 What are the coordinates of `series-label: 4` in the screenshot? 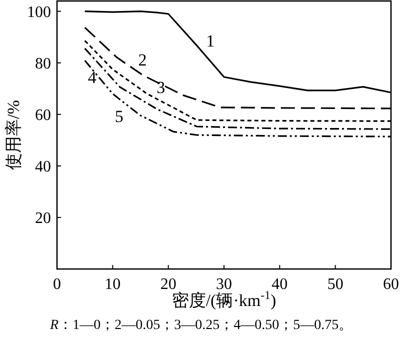 It's located at (92, 77).